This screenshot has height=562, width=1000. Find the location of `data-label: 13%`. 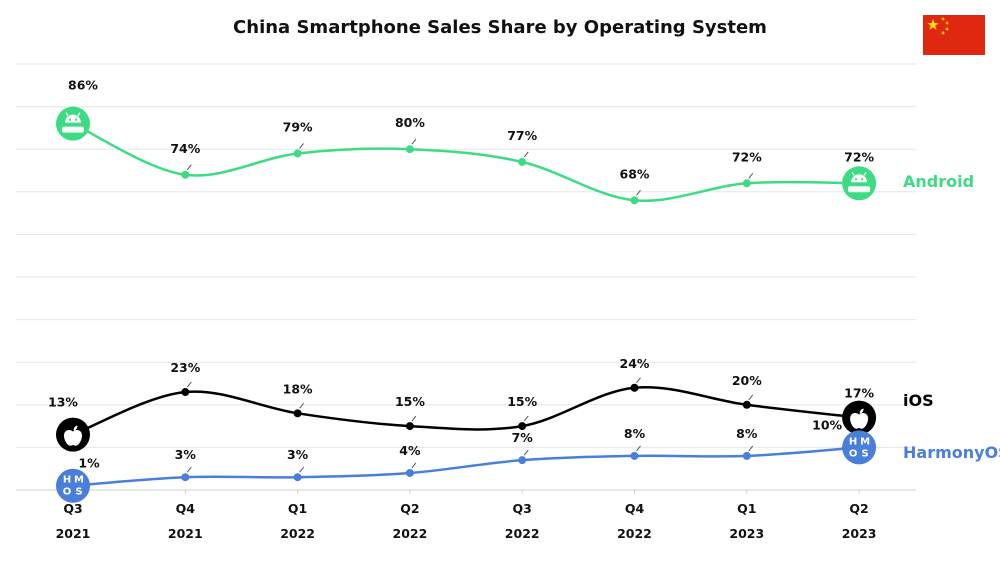

data-label: 13% is located at coordinates (63, 402).